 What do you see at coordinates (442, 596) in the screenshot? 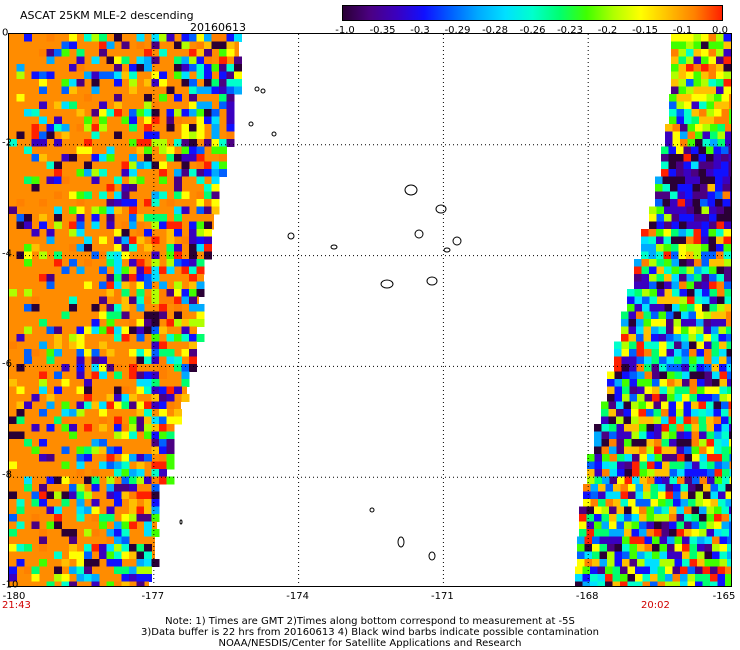
I see `longitude-tick-label: -171` at bounding box center [442, 596].